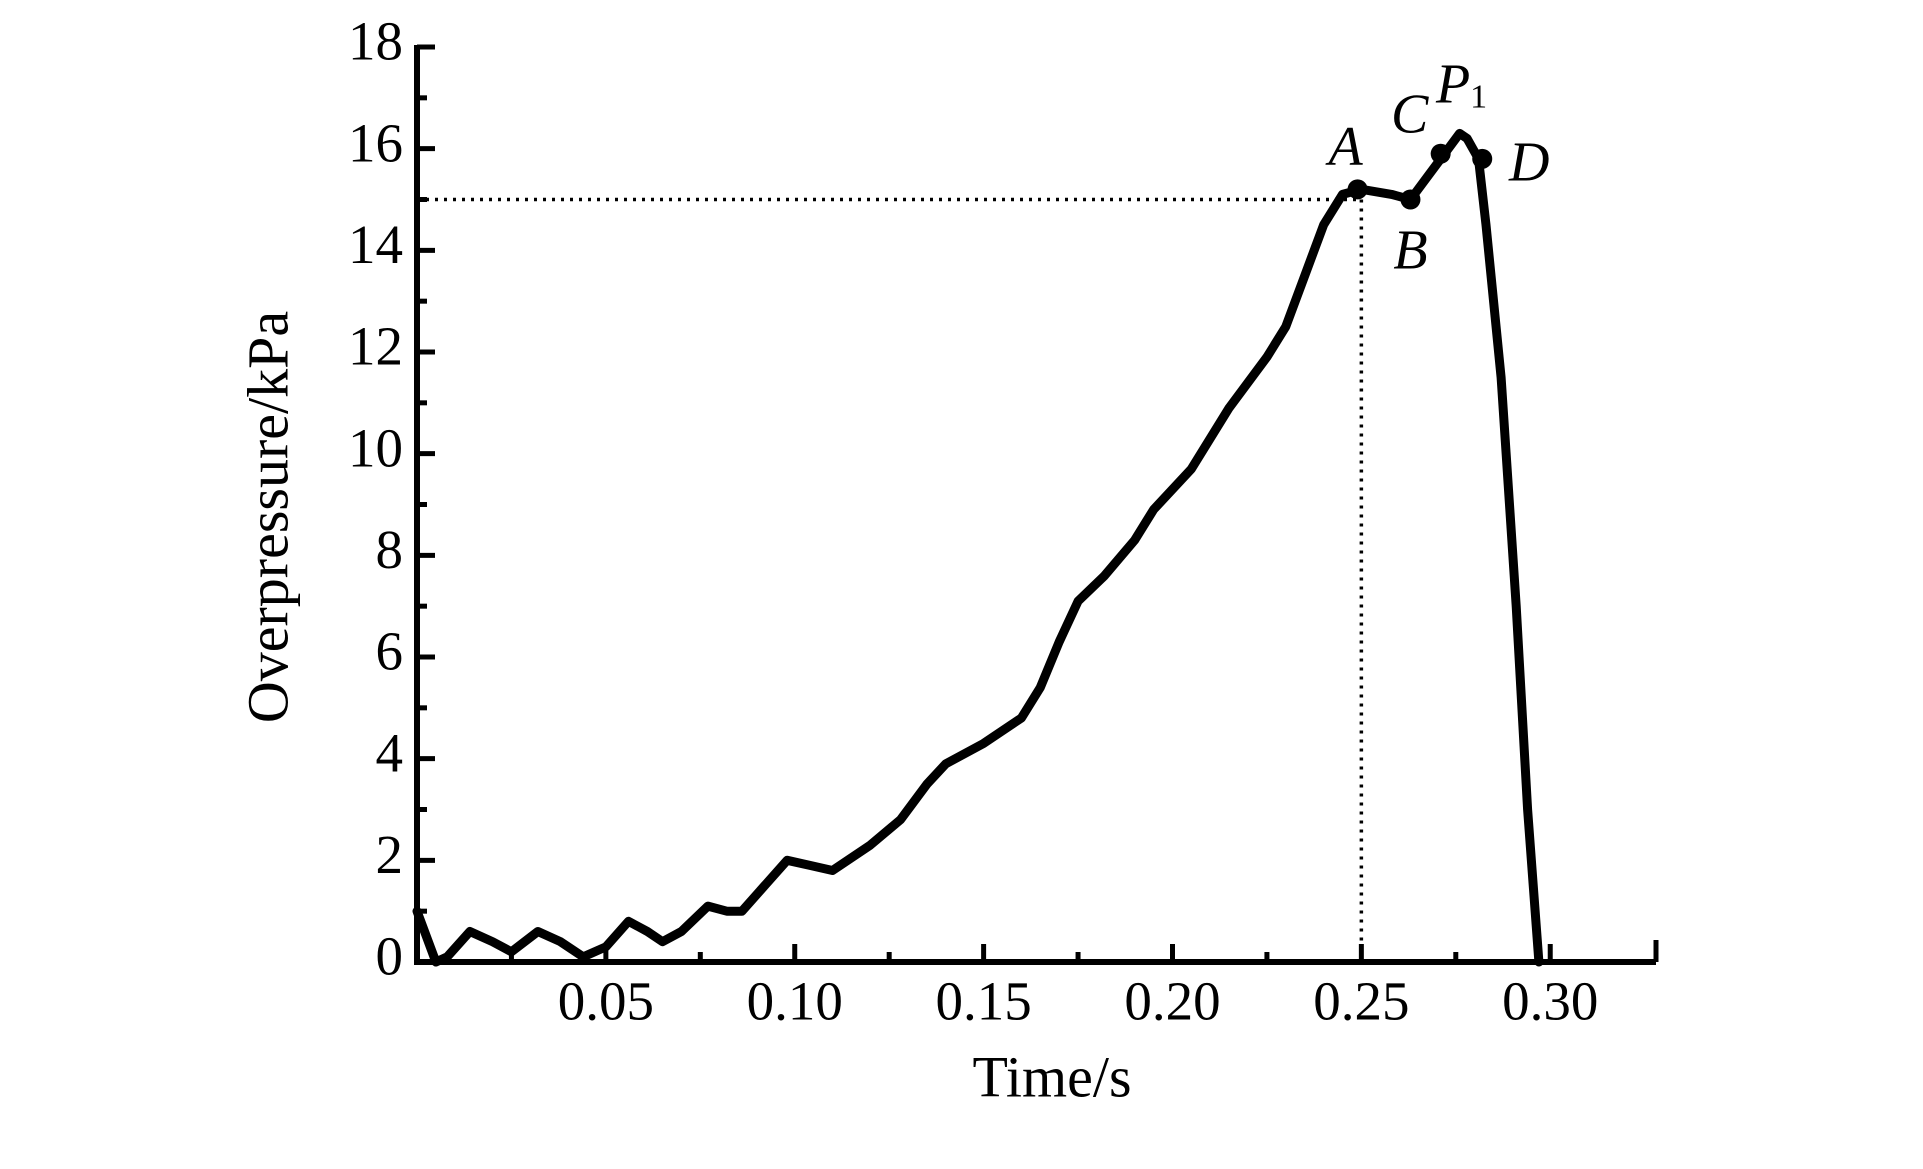  Describe the element at coordinates (983, 1001) in the screenshot. I see `x-tick-label: 0.15` at that location.